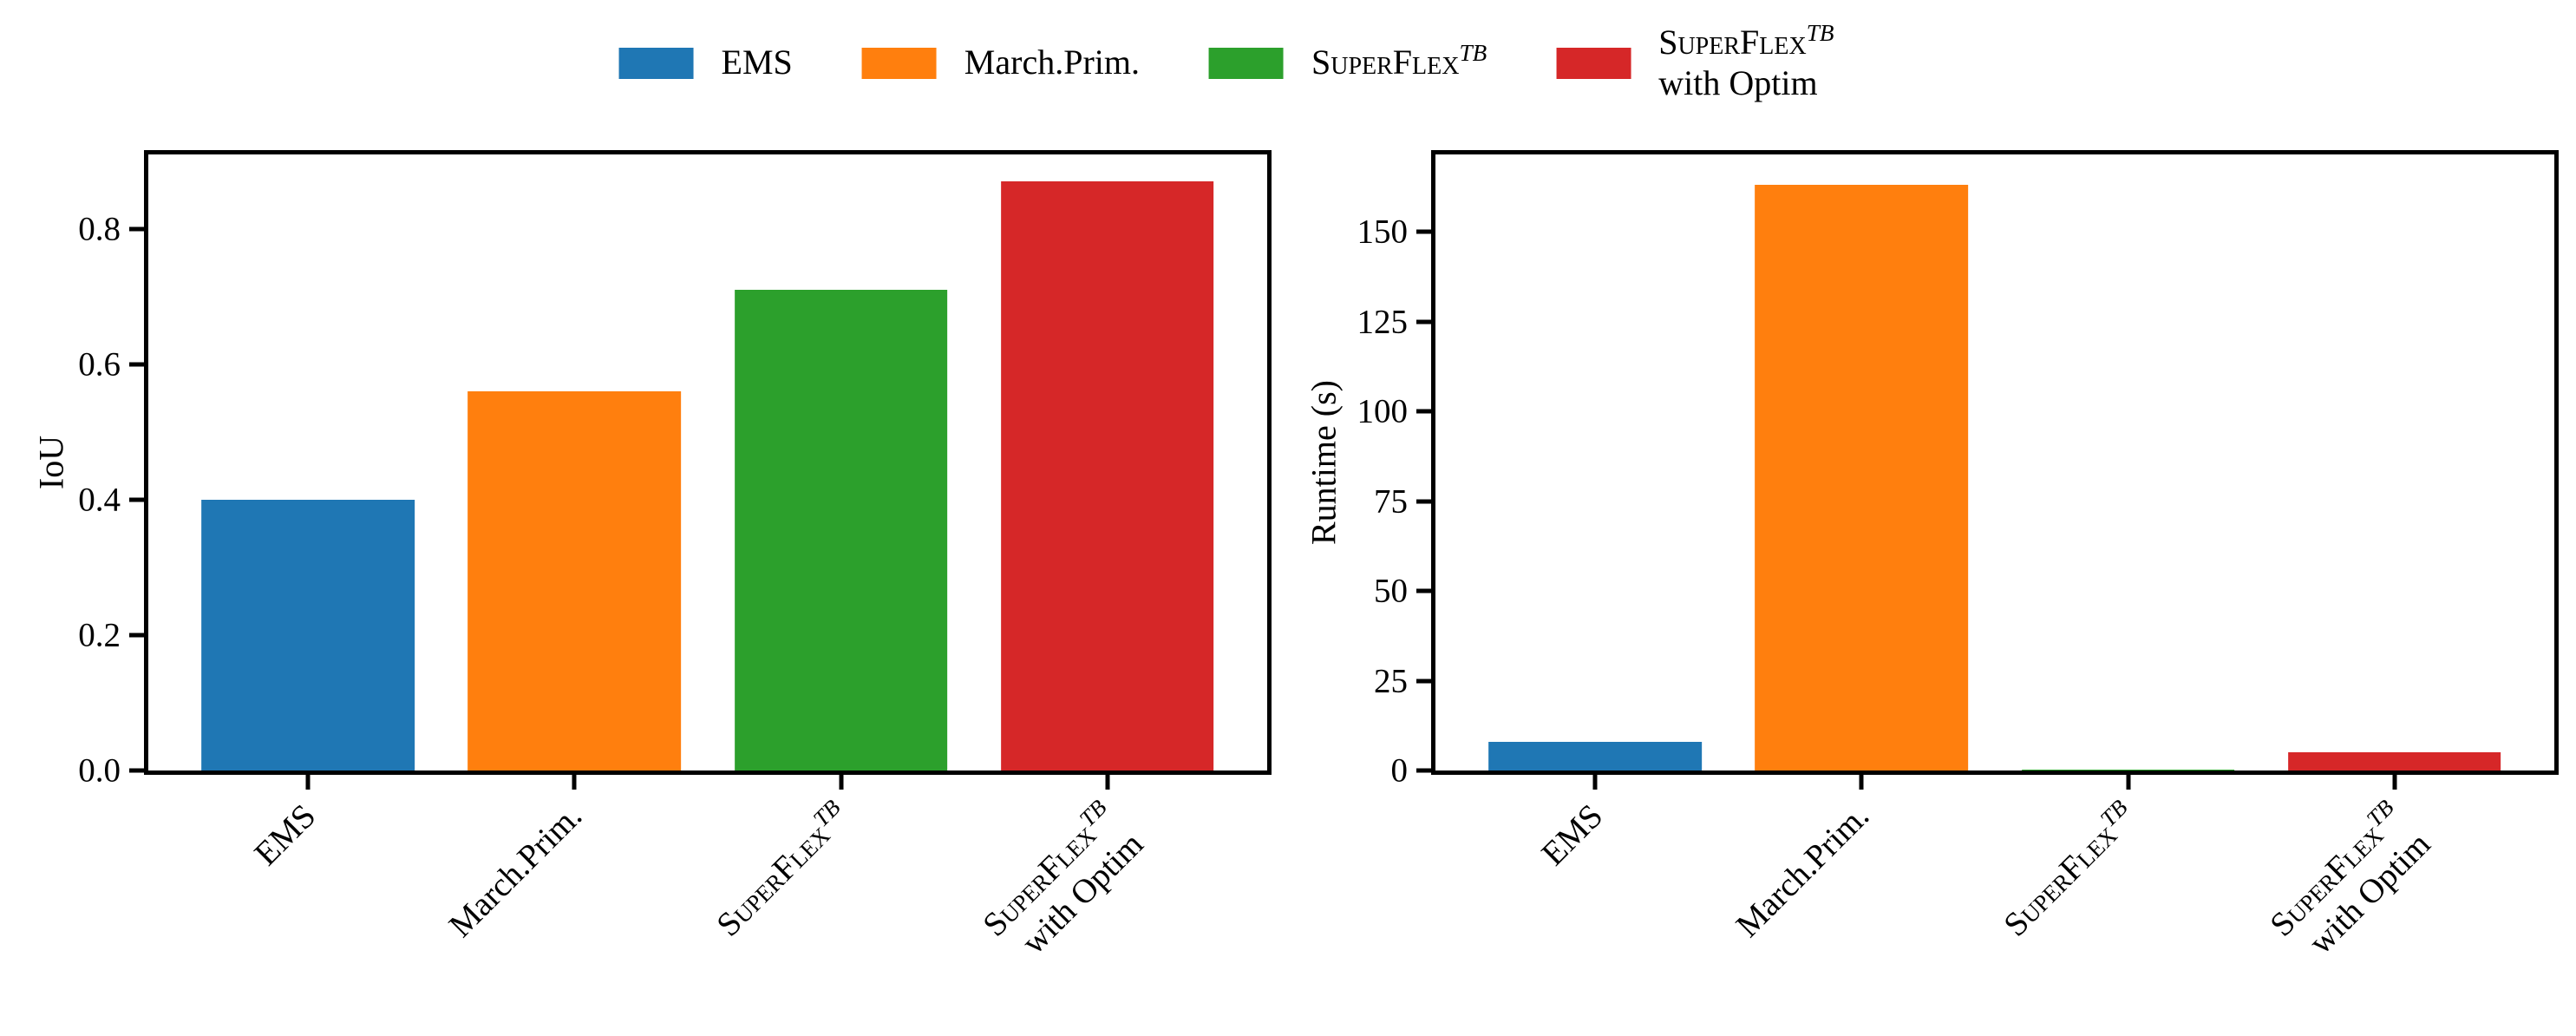 Image resolution: width=2576 pixels, height=1036 pixels. What do you see at coordinates (757, 62) in the screenshot?
I see `legend-label: EMS` at bounding box center [757, 62].